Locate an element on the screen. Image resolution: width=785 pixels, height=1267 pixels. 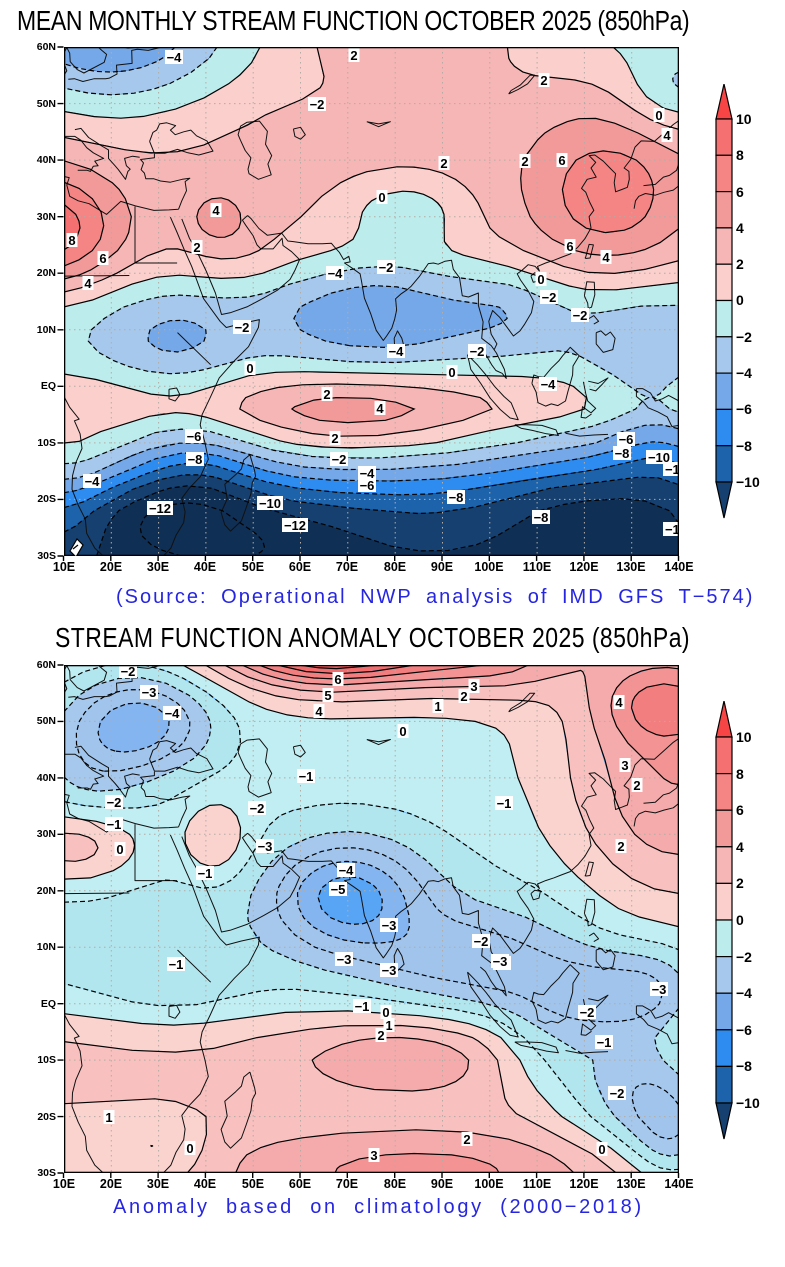
svg-text: −10 is located at coordinates (269, 503).